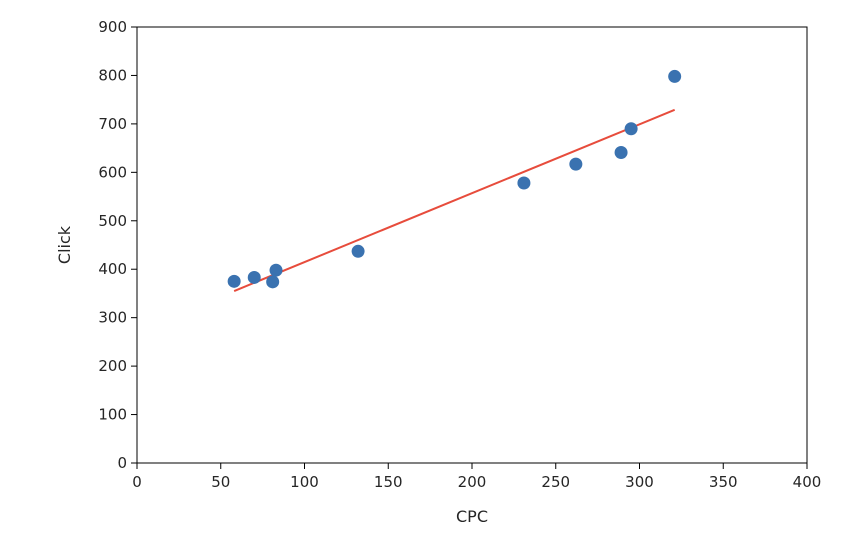 The image size is (866, 560). Describe the element at coordinates (112, 172) in the screenshot. I see `y-tick-label: 600` at that location.